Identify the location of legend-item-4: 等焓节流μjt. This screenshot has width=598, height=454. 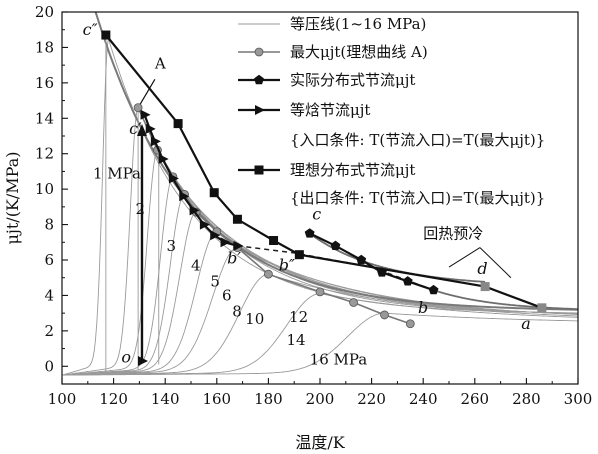
(304, 110).